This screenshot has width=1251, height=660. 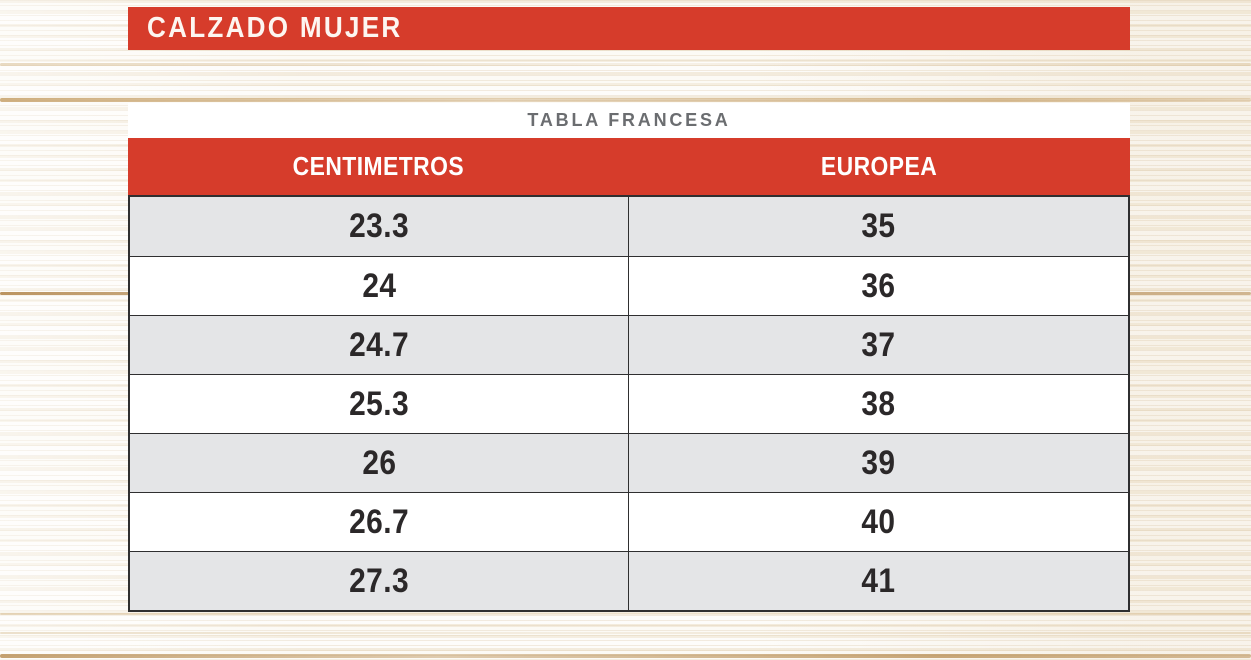 I want to click on cell-value: 26.7, so click(x=379, y=521).